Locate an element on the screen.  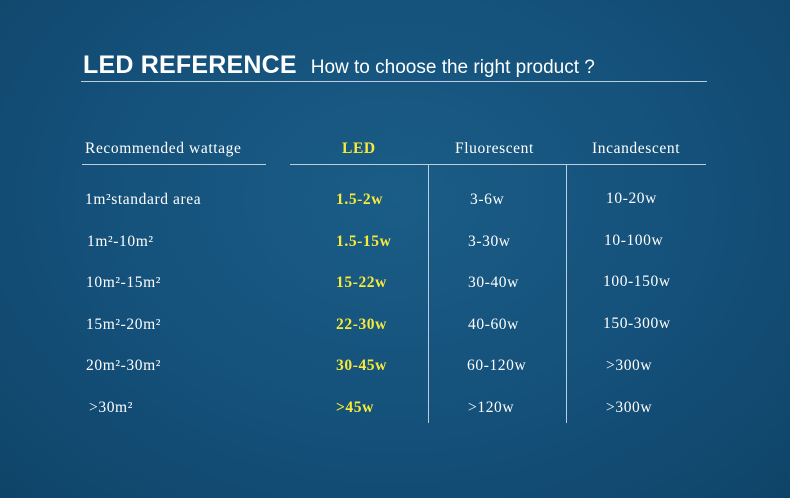
header-fluorescent: Fluorescent is located at coordinates (494, 148).